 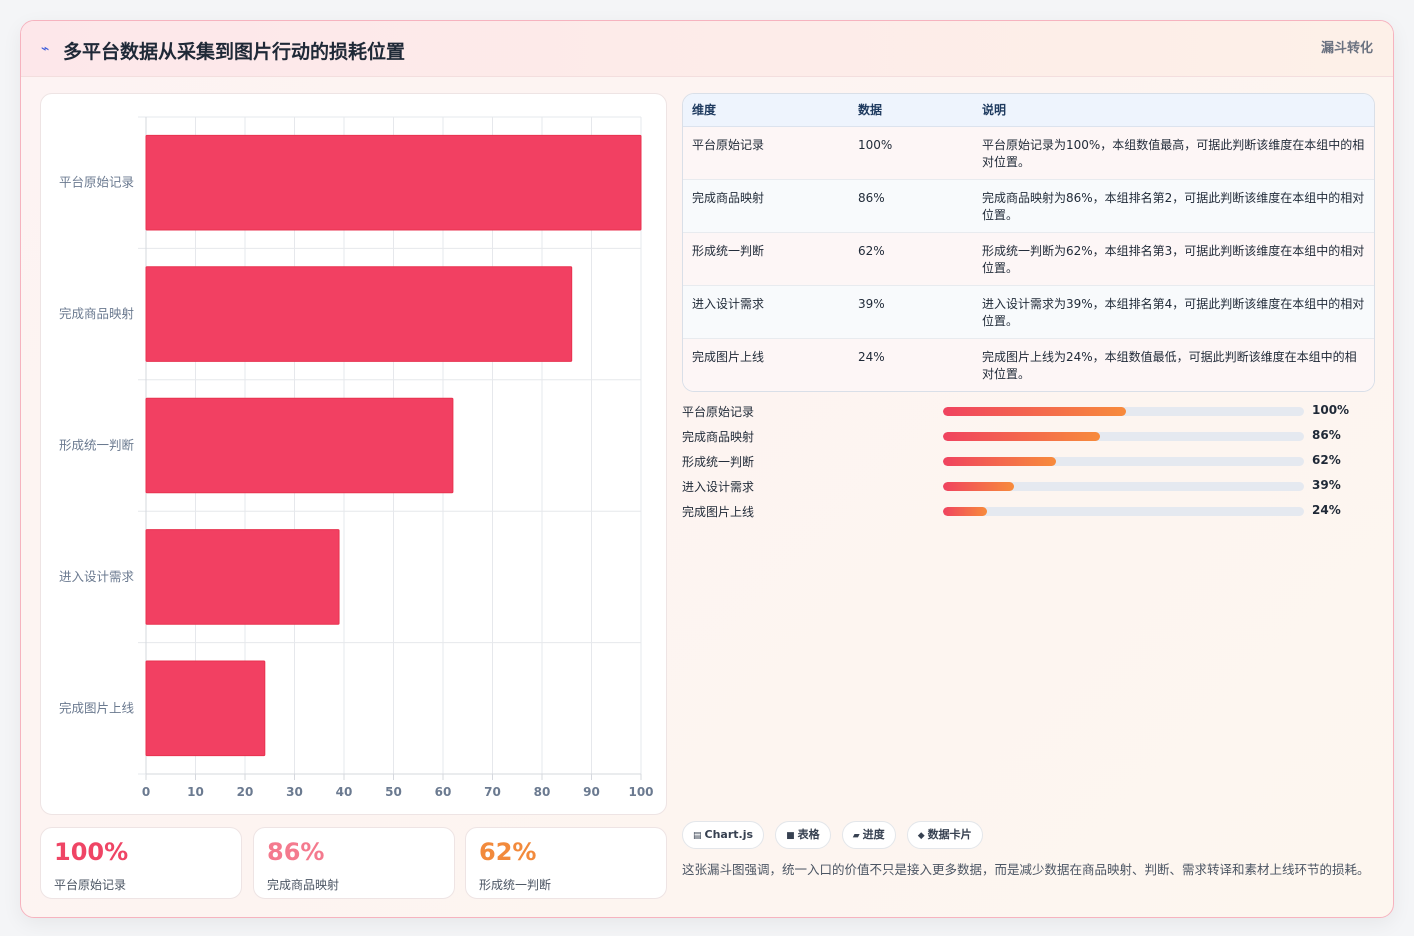 I want to click on table-cell: 形成统一判断为62%，本组排名第3，可据此判断该维度在本组中的相对位置。, so click(x=1173, y=259).